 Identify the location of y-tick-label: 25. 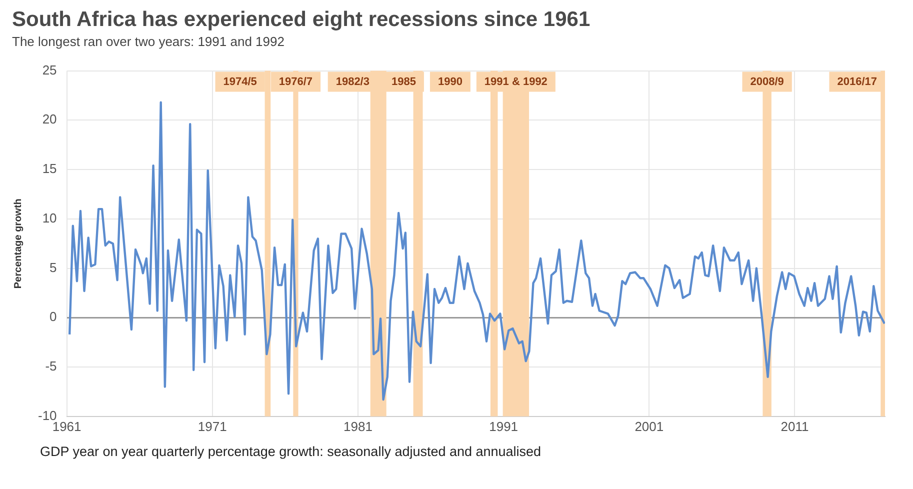
(49, 70).